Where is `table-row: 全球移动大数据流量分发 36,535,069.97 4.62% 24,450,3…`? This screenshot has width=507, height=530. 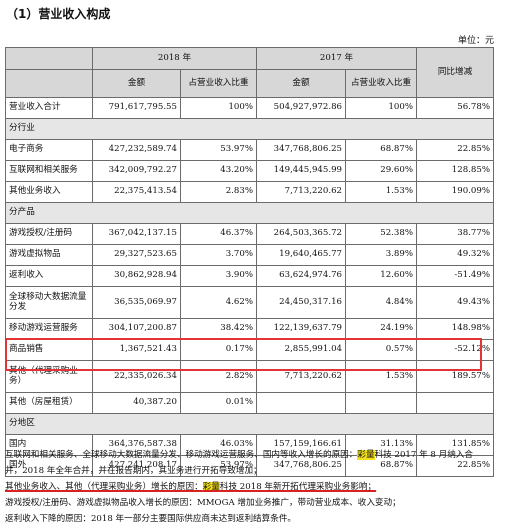 table-row: 全球移动大数据流量分发 36,535,069.97 4.62% 24,450,3… is located at coordinates (250, 302).